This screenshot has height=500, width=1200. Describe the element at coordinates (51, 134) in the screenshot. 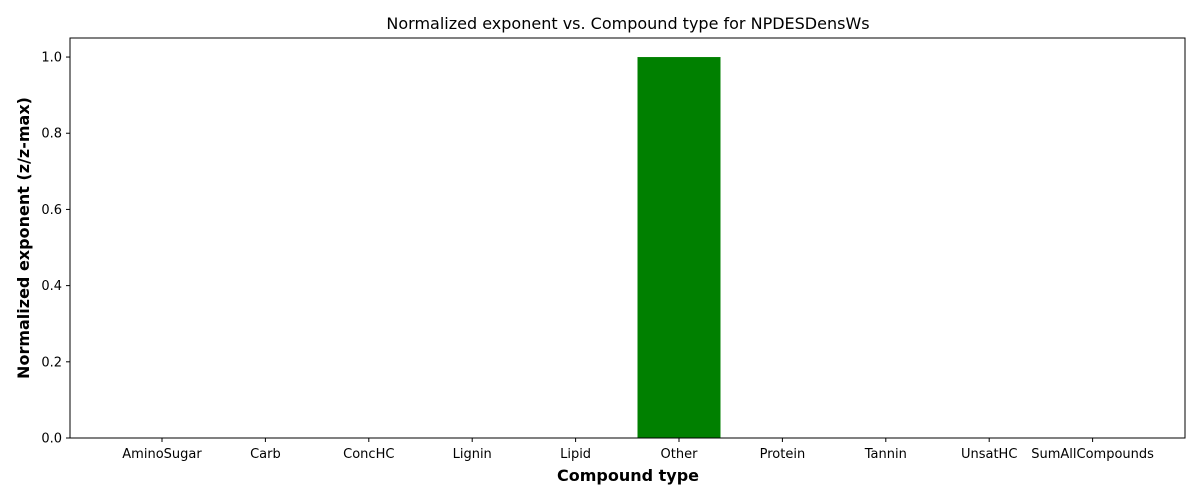

I see `y-tick-label: 0.8` at that location.